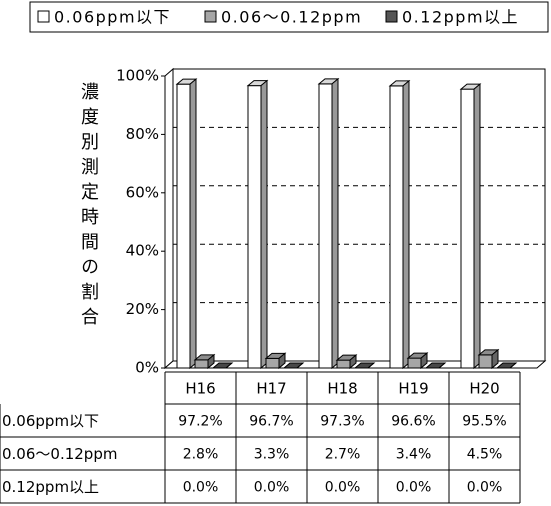 The height and width of the screenshot is (506, 551). Describe the element at coordinates (112, 17) in the screenshot. I see `legend-label: 0.06ppm以下` at that location.